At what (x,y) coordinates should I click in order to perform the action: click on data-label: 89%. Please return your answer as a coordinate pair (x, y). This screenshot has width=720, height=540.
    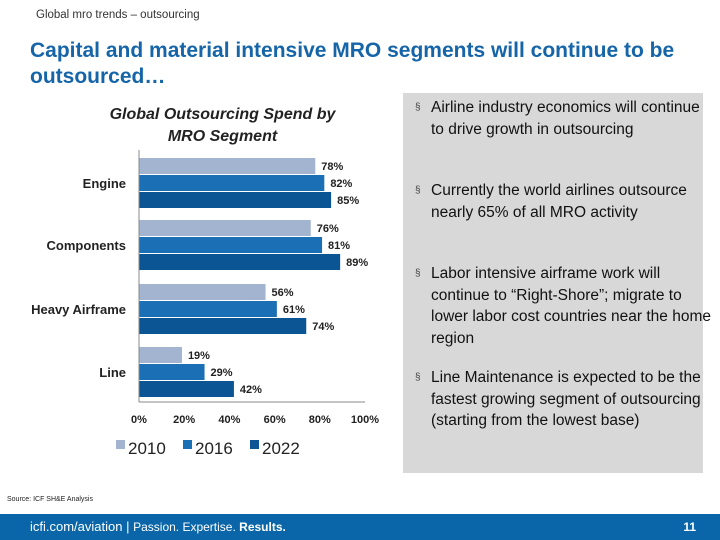
    Looking at the image, I should click on (357, 263).